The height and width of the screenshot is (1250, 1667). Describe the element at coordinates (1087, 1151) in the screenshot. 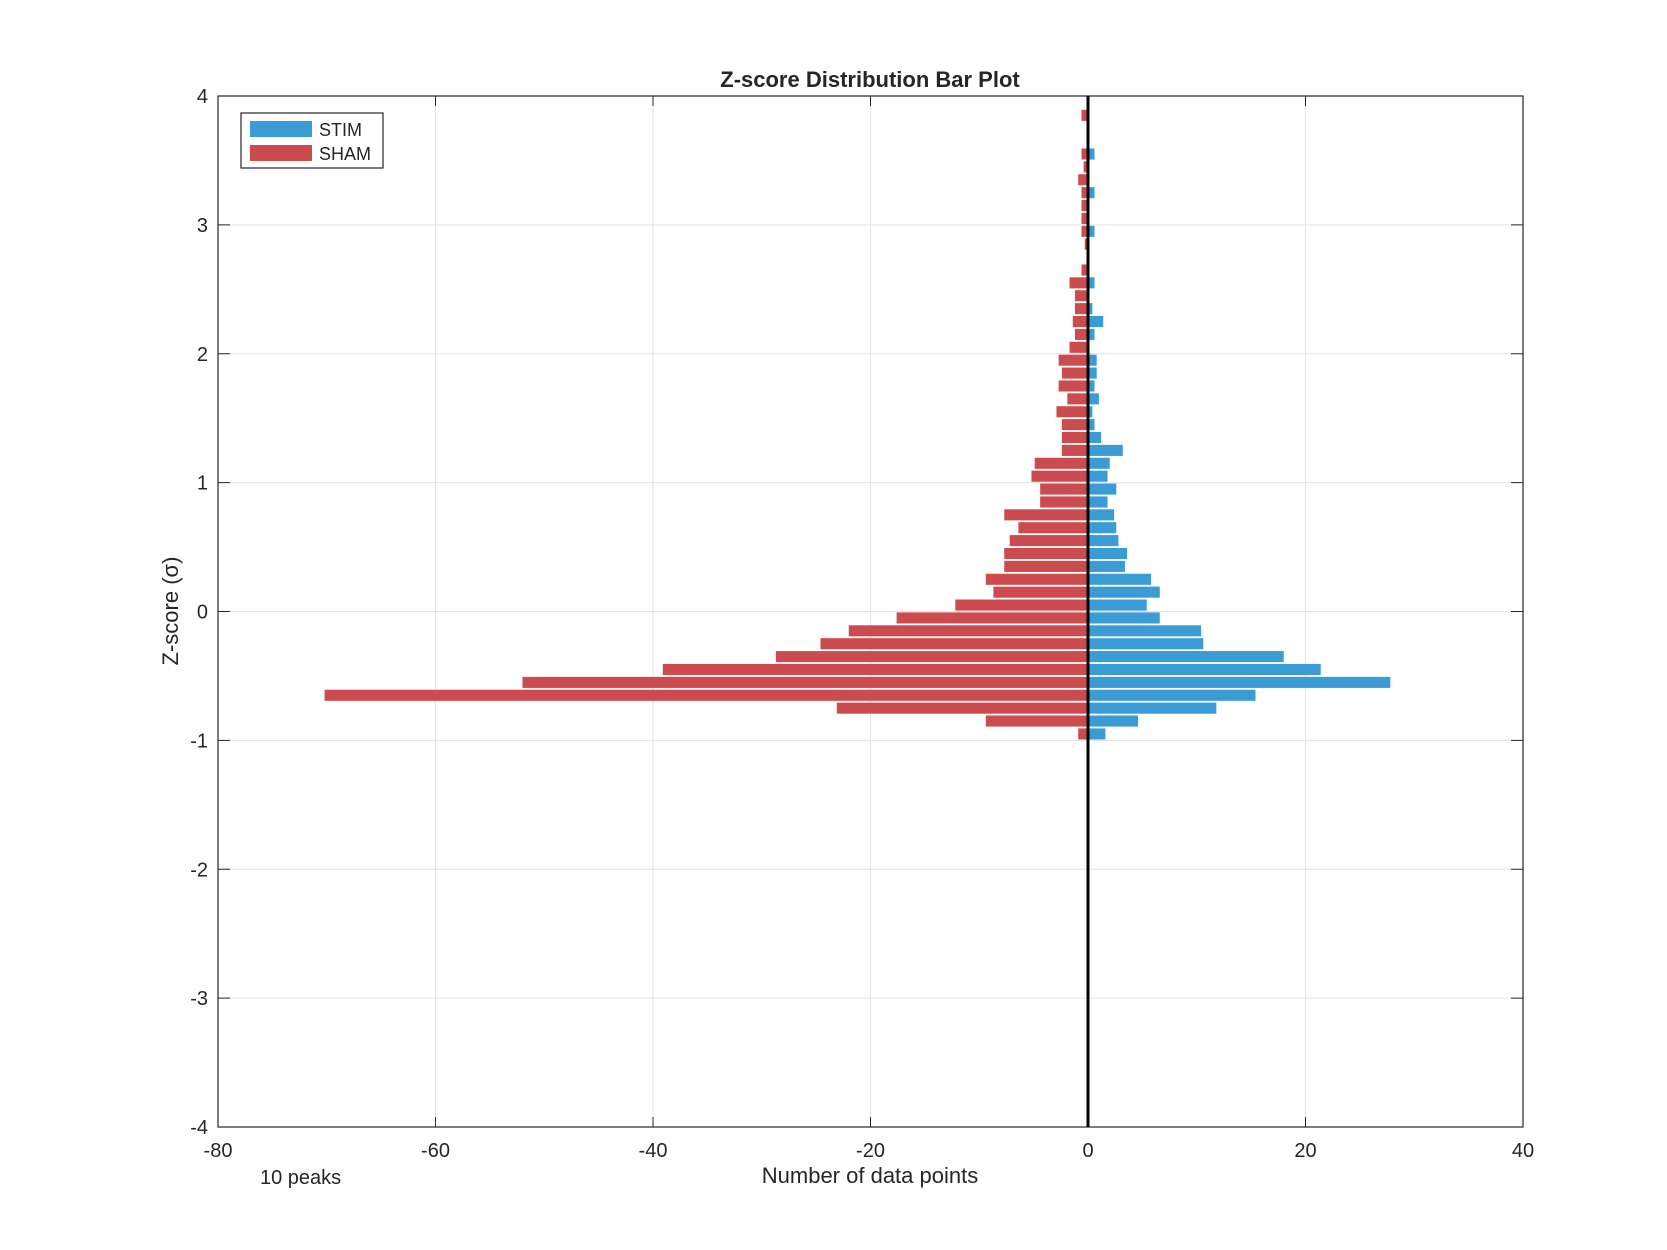

I see `x-tick-label: 0` at that location.